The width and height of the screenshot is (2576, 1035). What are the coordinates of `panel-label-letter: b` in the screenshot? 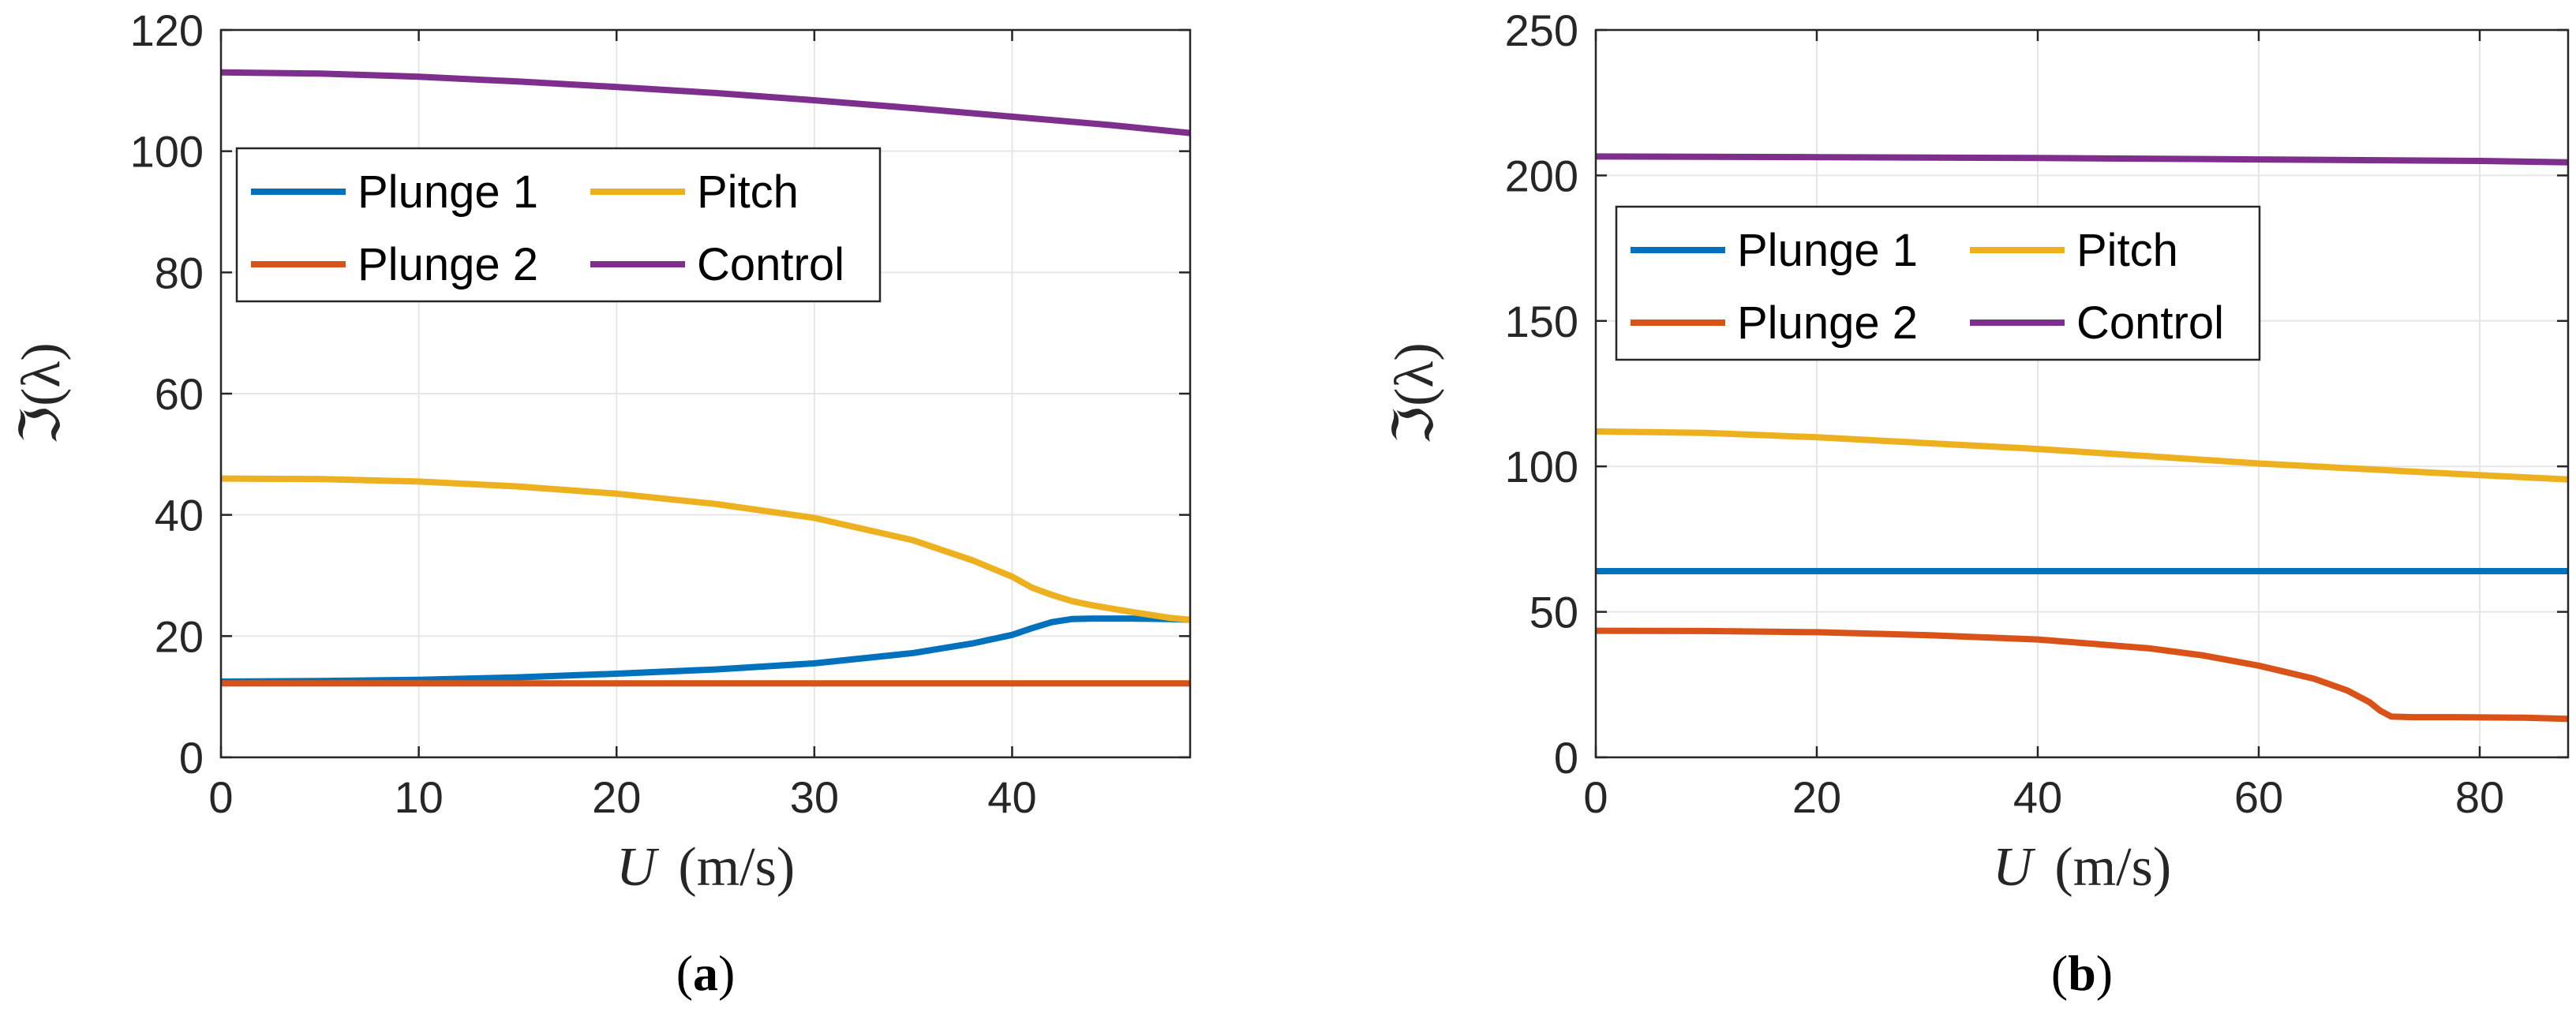 It's located at (2082, 973).